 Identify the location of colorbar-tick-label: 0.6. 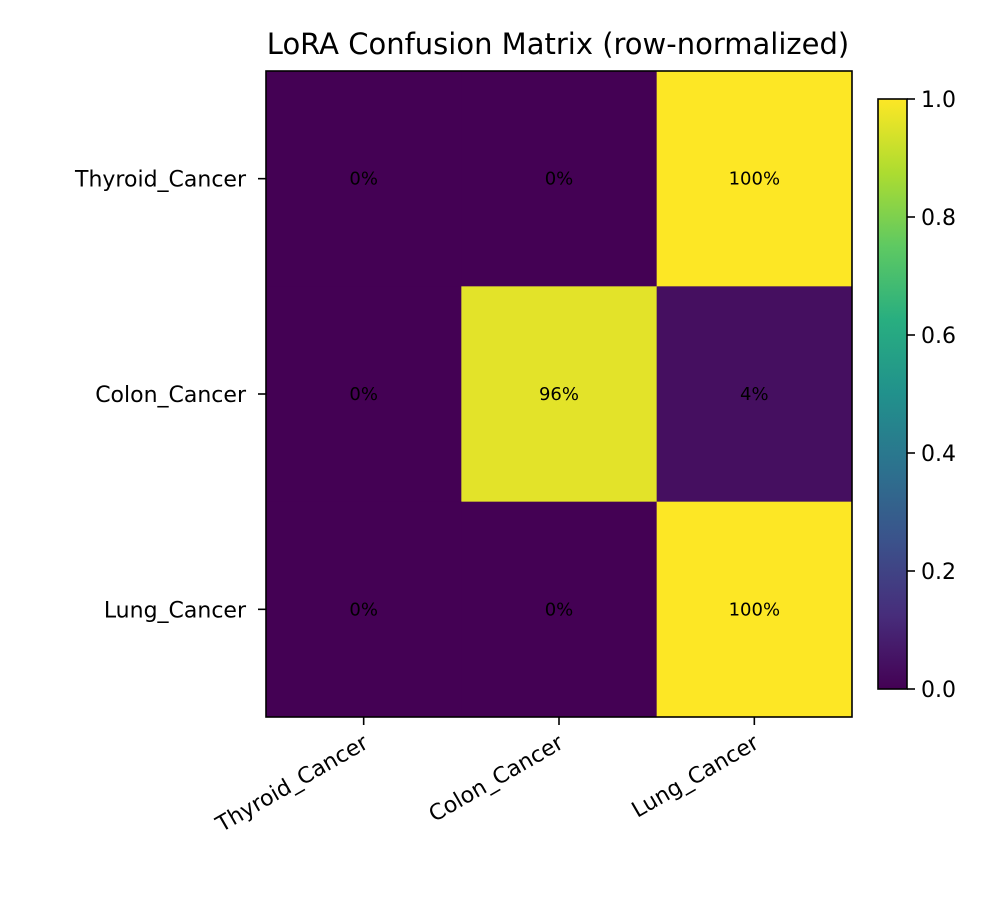
(938, 336).